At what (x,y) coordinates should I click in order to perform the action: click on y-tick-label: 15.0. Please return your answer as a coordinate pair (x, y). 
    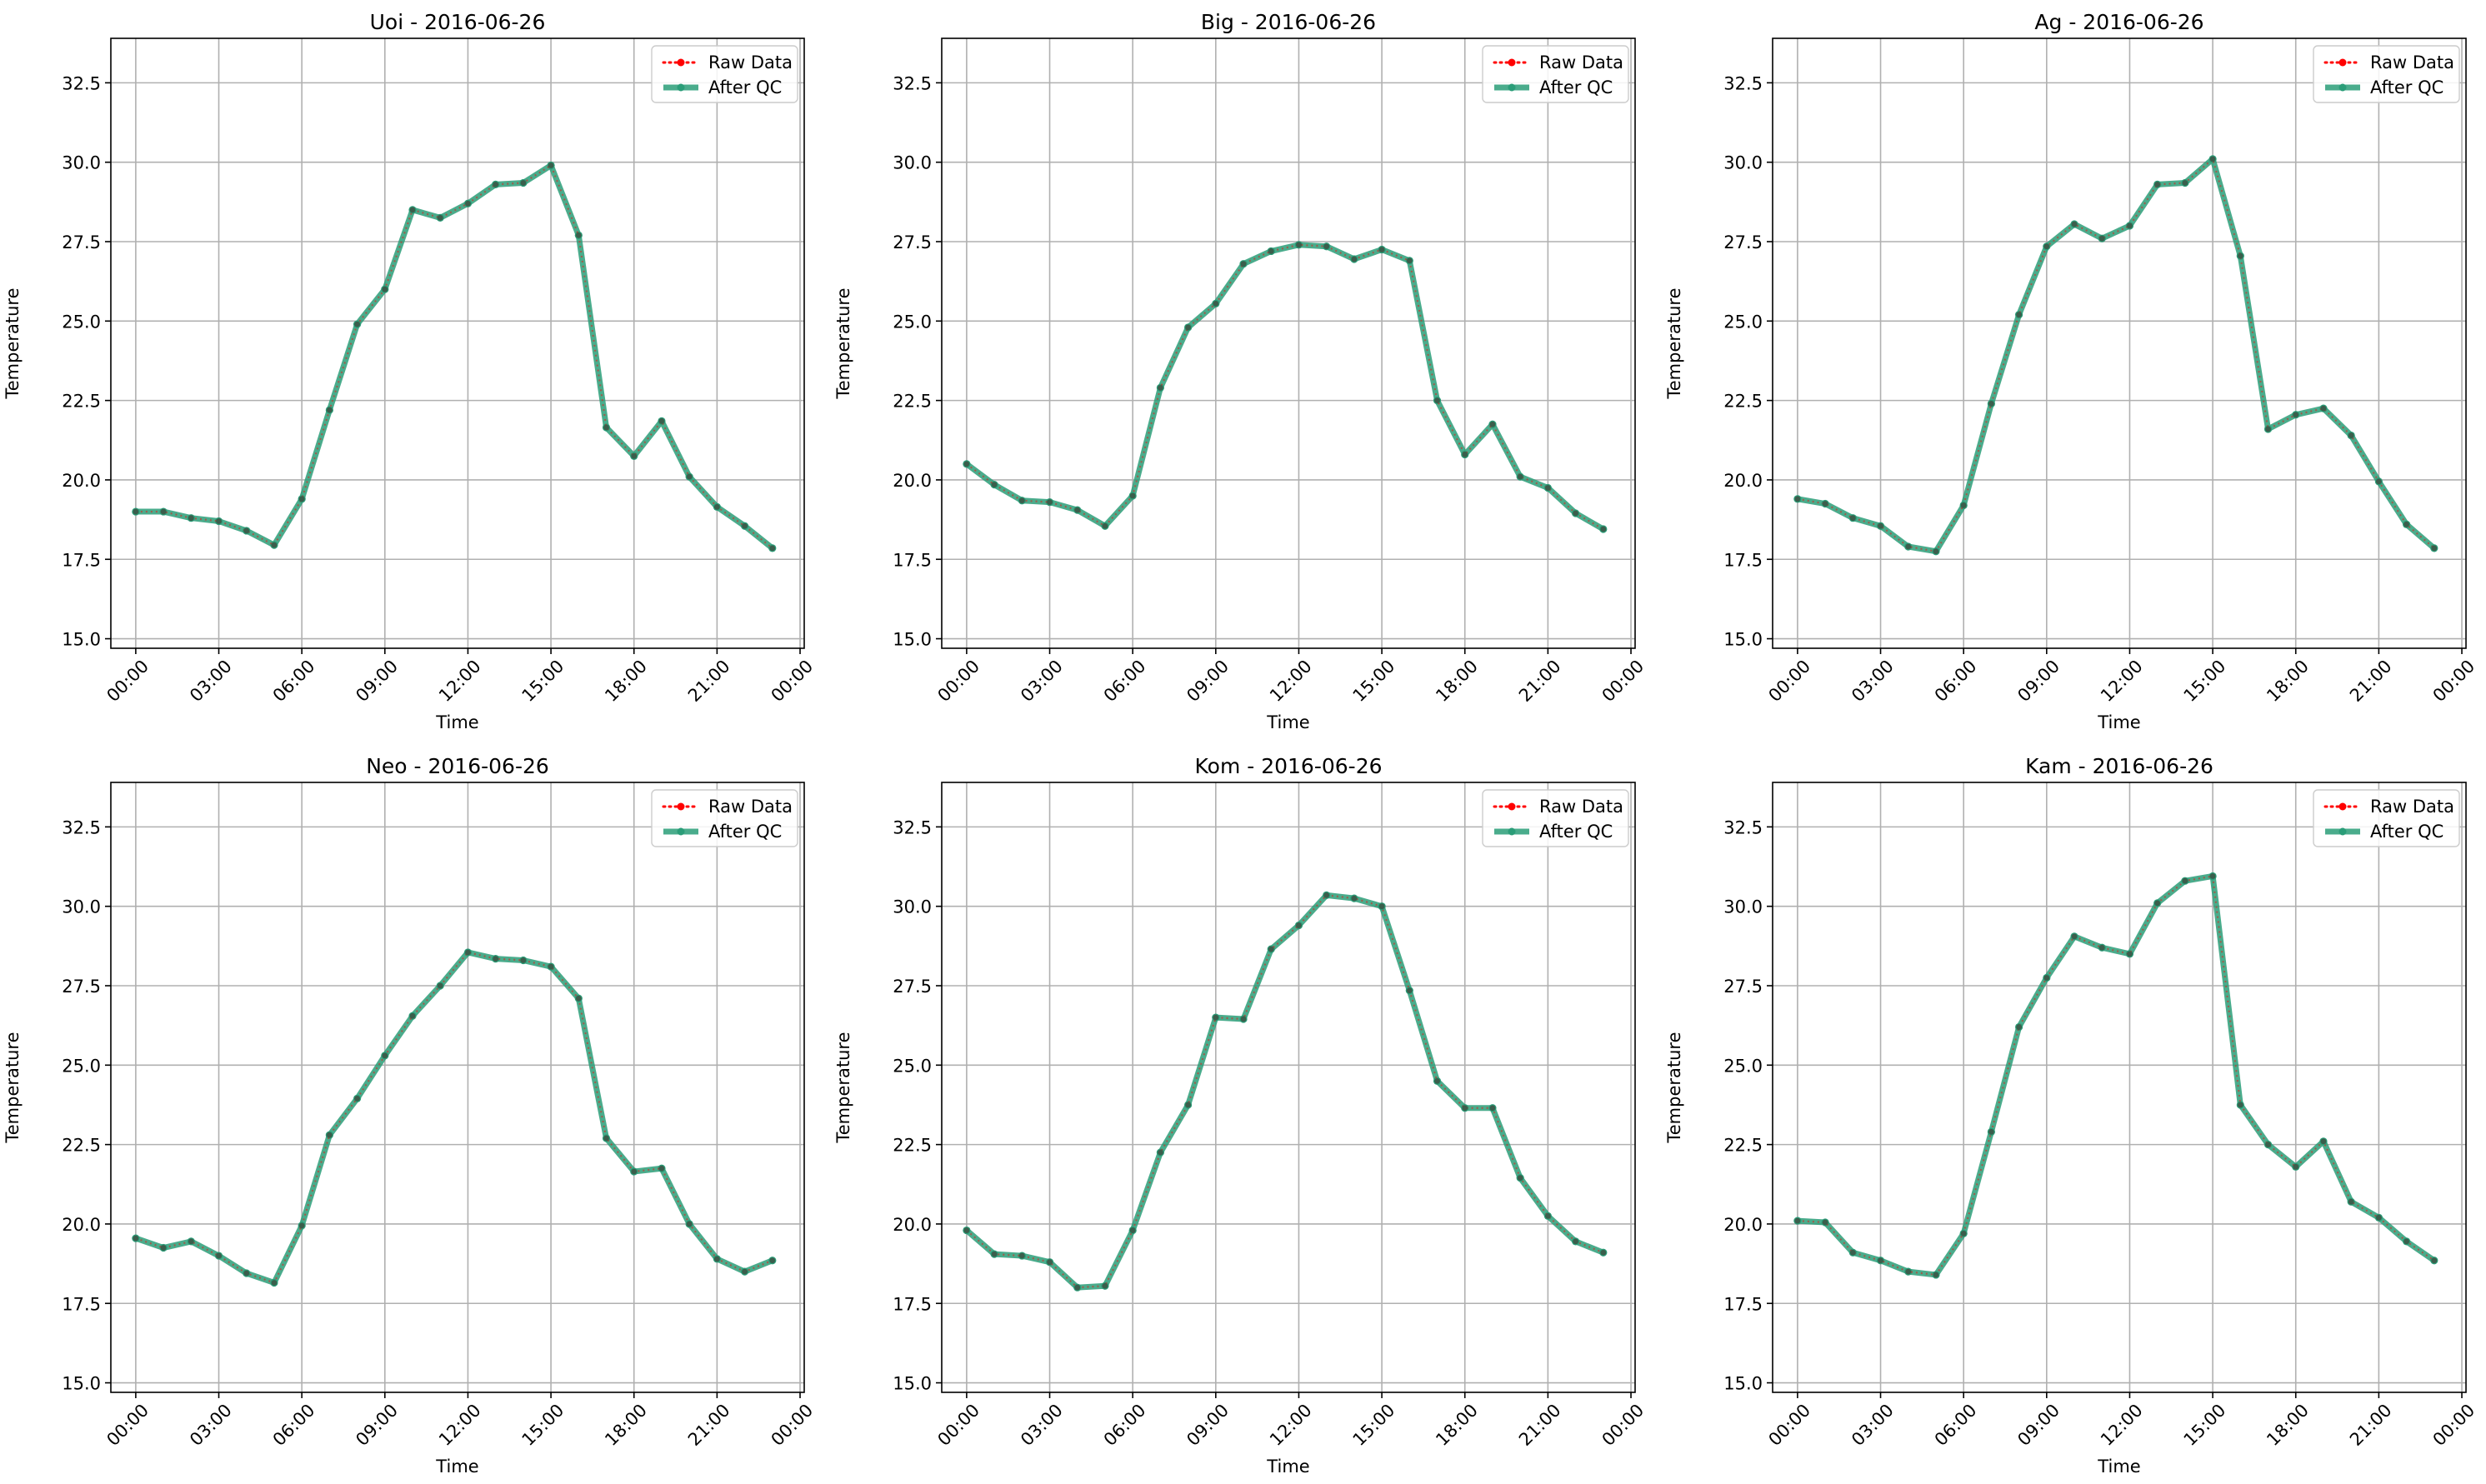
    Looking at the image, I should click on (81, 640).